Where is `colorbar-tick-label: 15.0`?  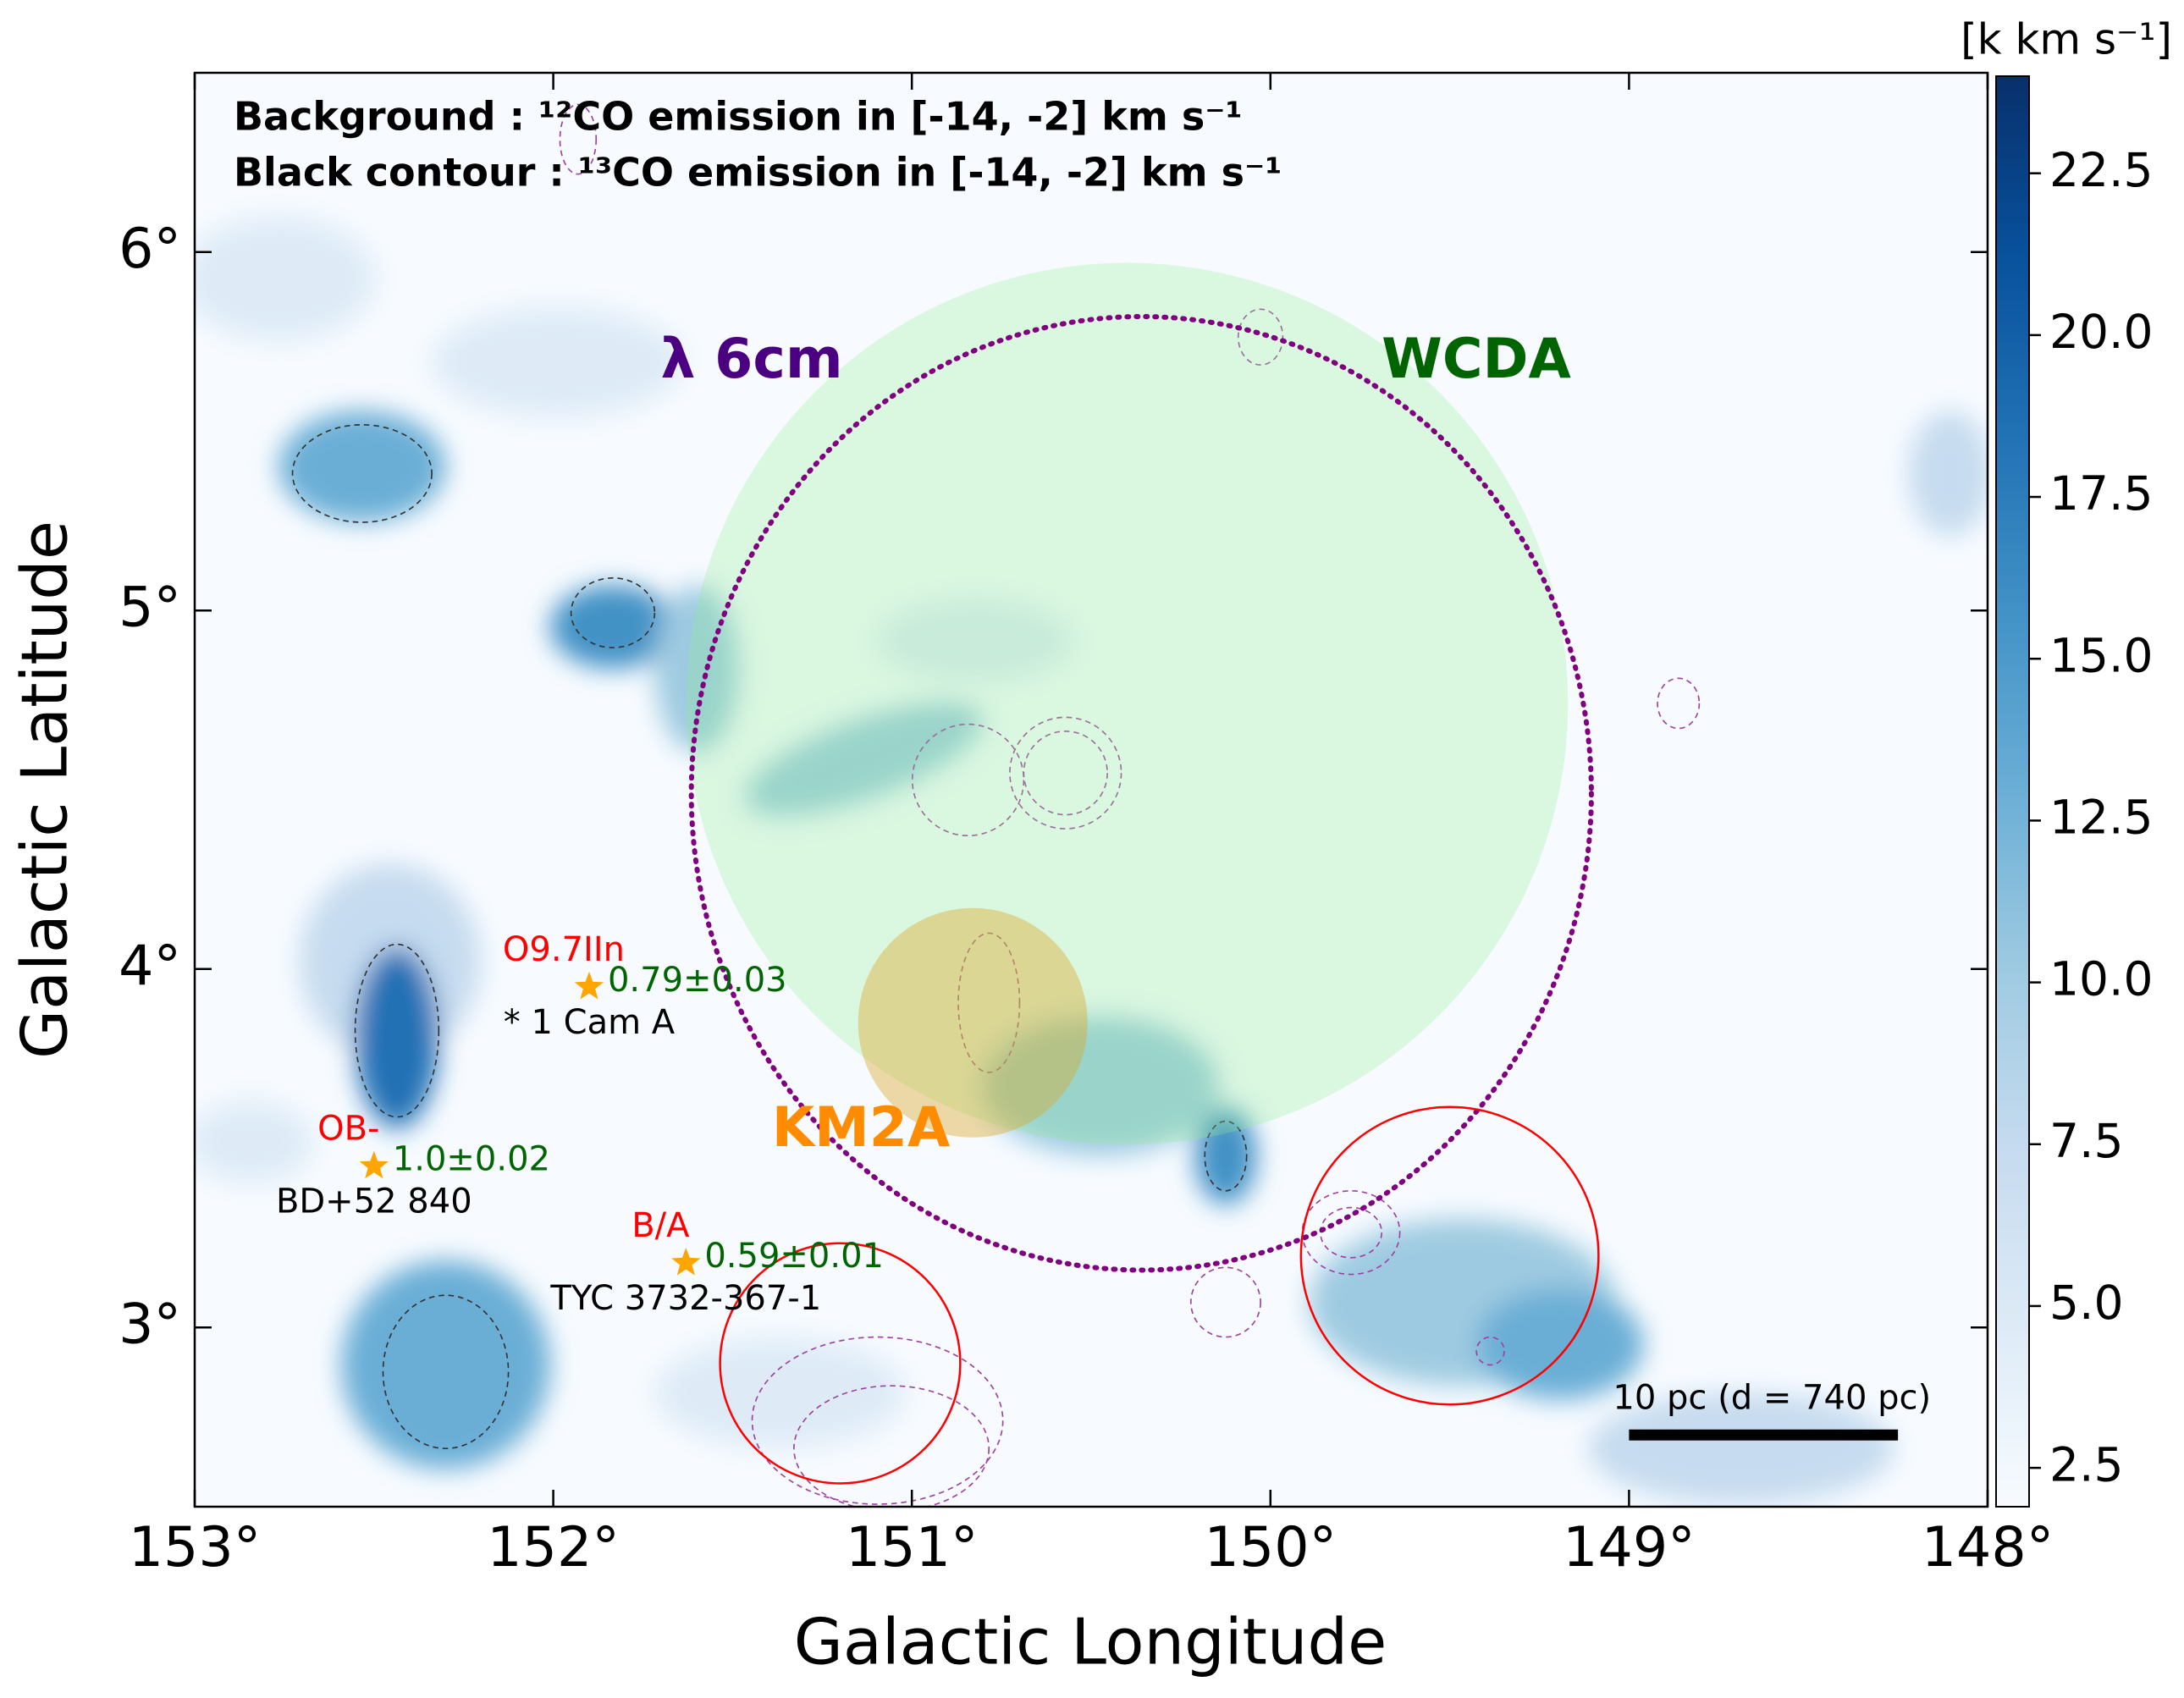 colorbar-tick-label: 15.0 is located at coordinates (2101, 655).